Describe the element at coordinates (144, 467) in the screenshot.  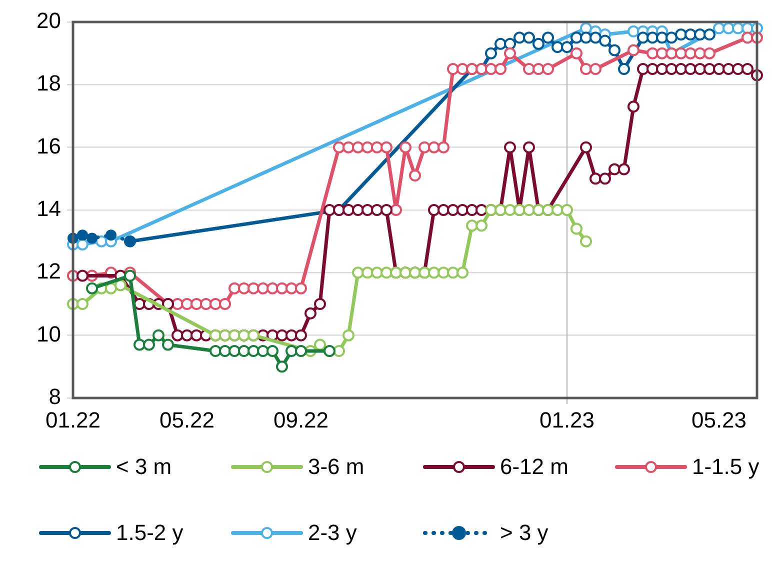
I see `legend-label: < 3 m` at that location.